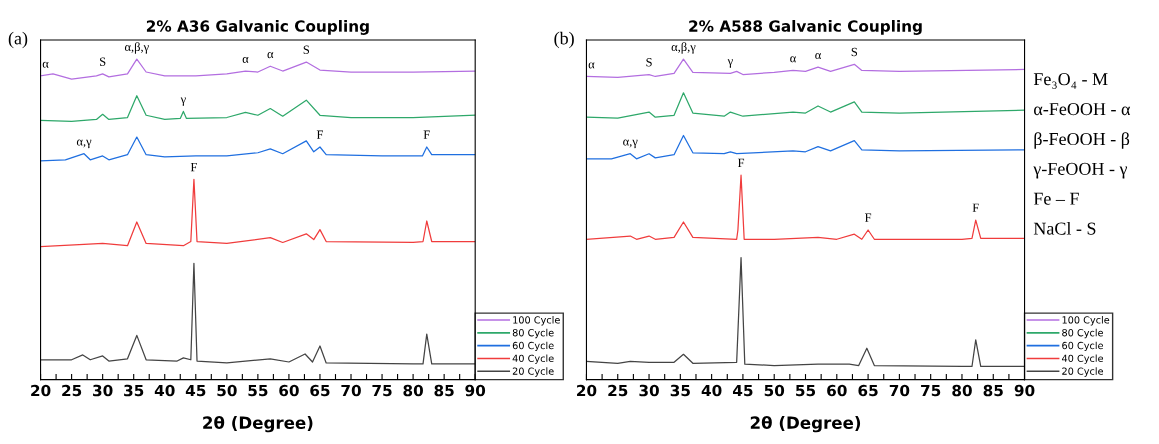 The width and height of the screenshot is (1159, 444). Describe the element at coordinates (1070, 81) in the screenshot. I see `text: Fe₃O₄ - M` at that location.